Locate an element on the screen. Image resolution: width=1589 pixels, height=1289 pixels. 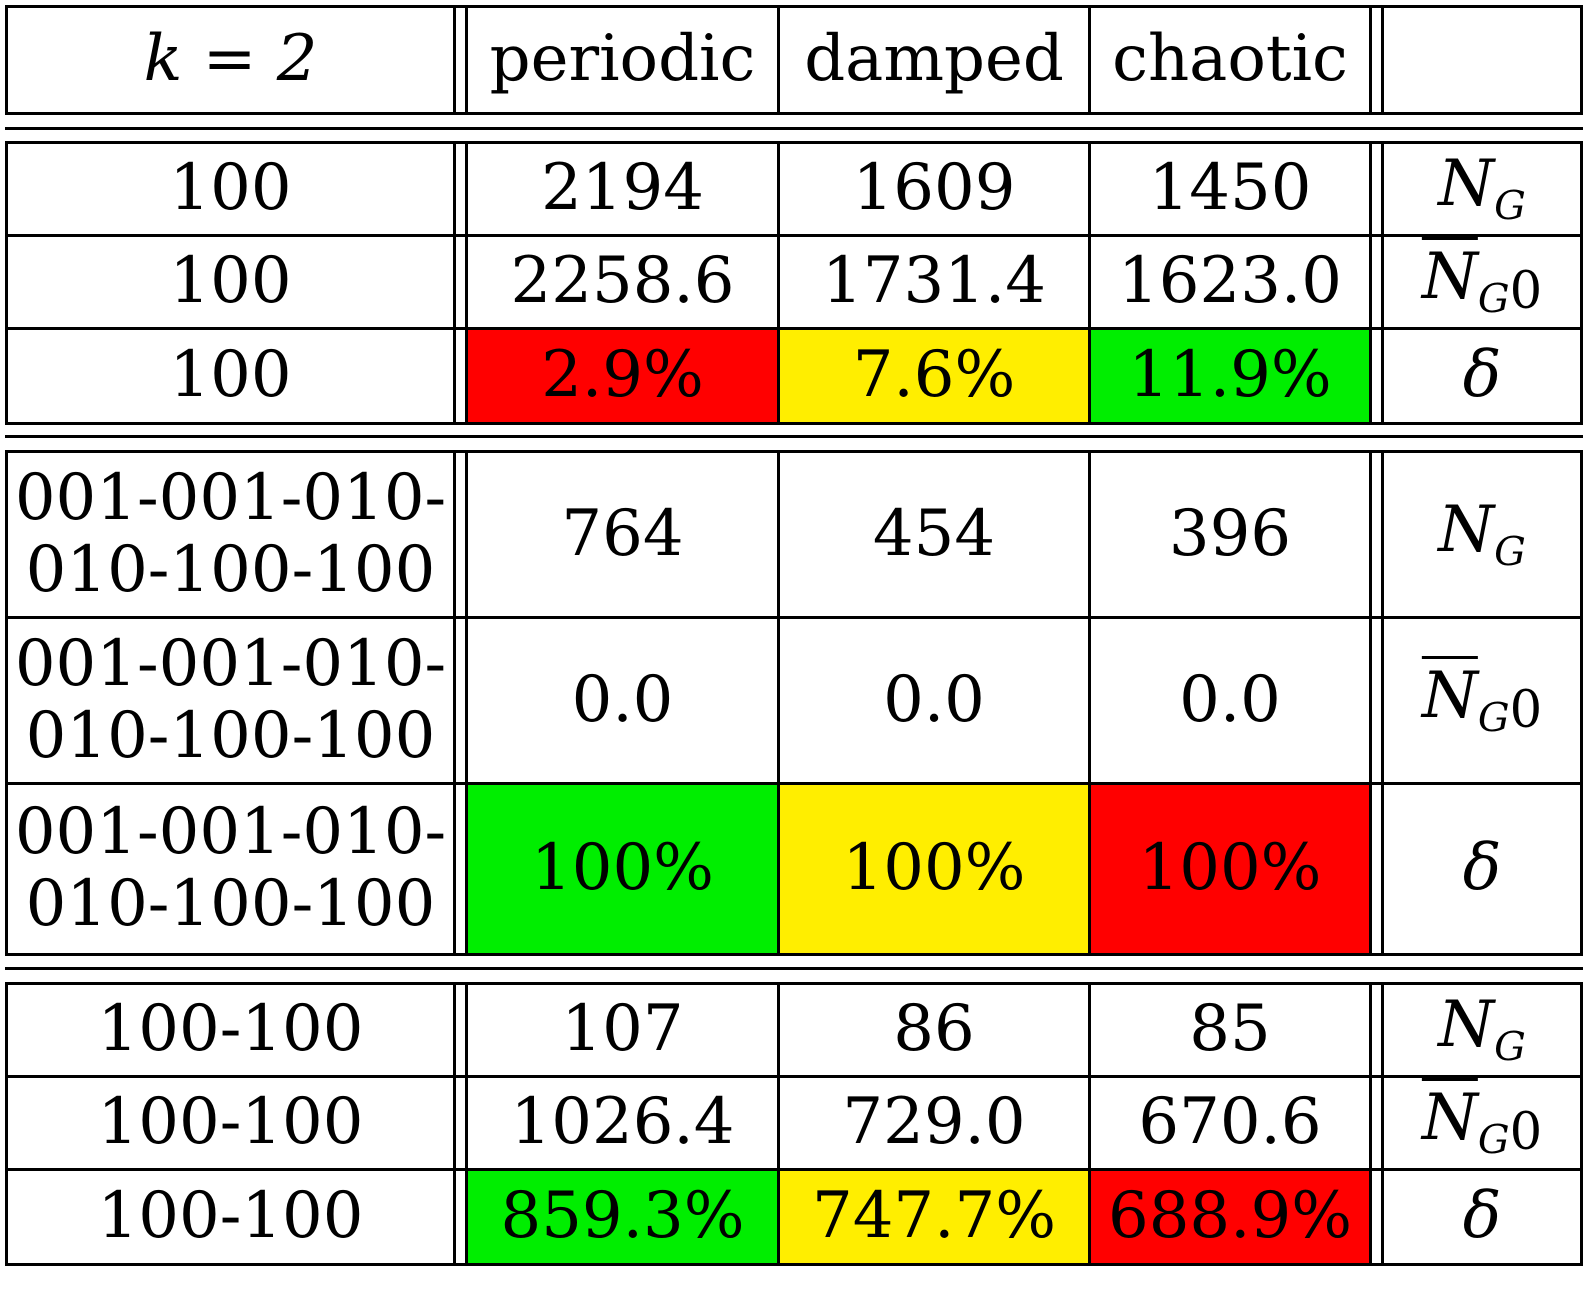
value-cell-periodic: 1026.4 is located at coordinates (624, 1123).